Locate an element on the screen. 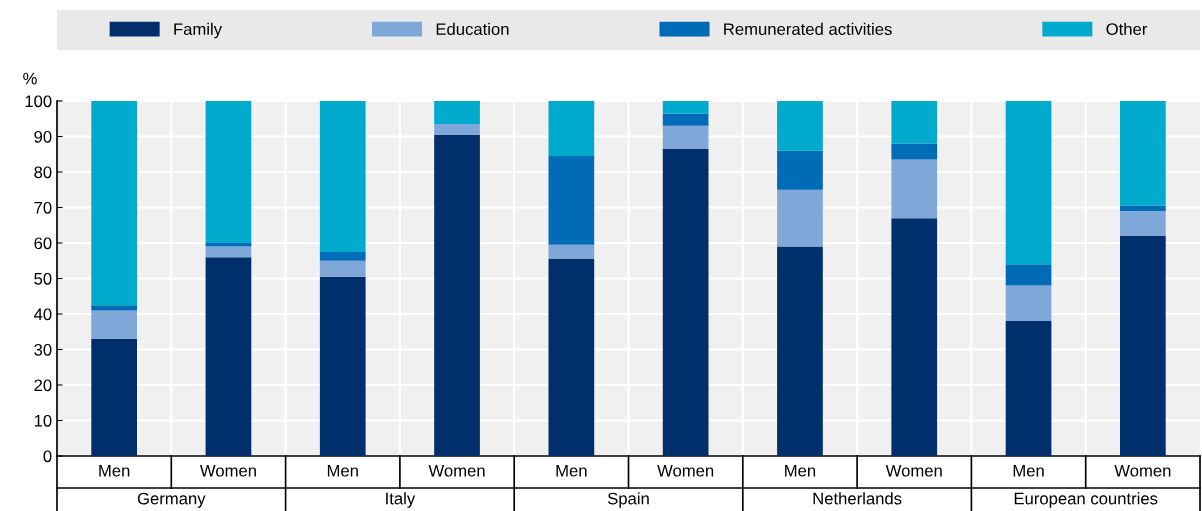 The height and width of the screenshot is (511, 1202). y-tick-label: 90 is located at coordinates (43, 136).